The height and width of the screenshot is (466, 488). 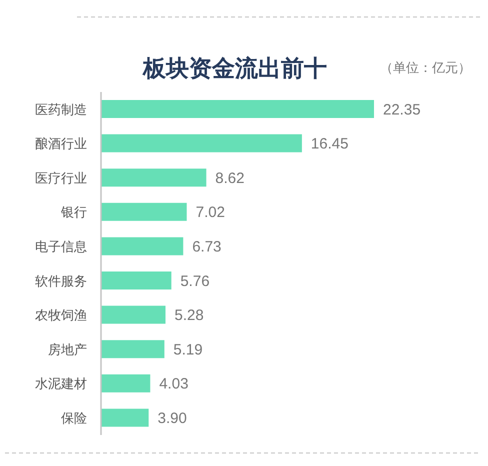 I want to click on y-tick-label: 医疗行业, so click(x=61, y=178).